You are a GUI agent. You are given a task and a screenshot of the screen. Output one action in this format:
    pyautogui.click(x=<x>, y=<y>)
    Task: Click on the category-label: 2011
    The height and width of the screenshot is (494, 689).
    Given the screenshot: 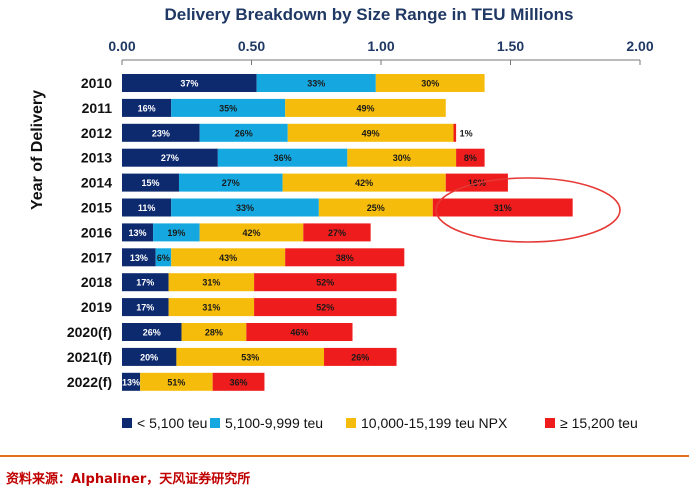 What is the action you would take?
    pyautogui.click(x=97, y=108)
    